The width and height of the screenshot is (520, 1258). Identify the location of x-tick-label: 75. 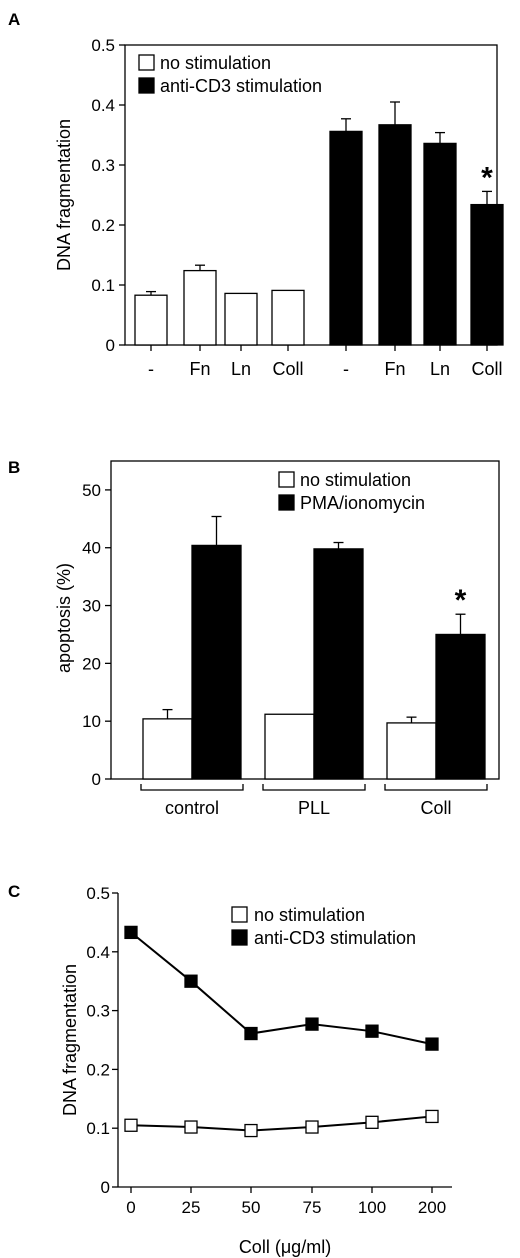
(312, 1207).